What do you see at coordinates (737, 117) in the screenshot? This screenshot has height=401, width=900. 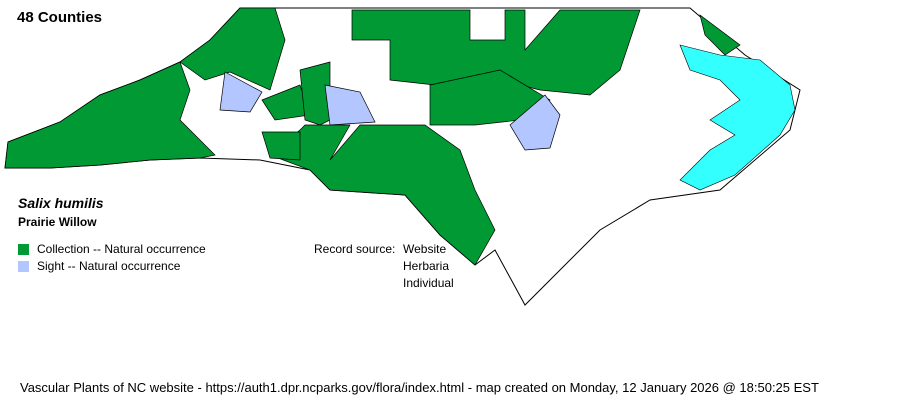 I see `sounds-water` at bounding box center [737, 117].